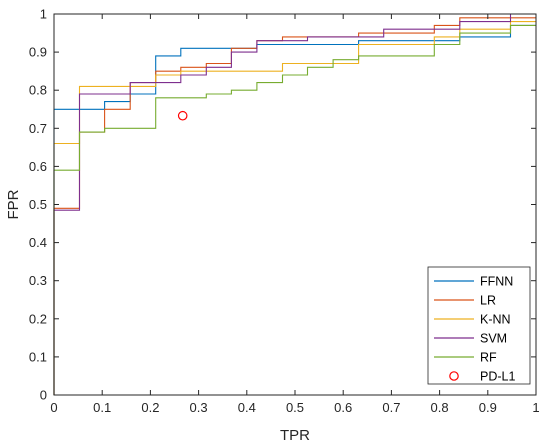  I want to click on y-tick-label: 0.3, so click(38, 280).